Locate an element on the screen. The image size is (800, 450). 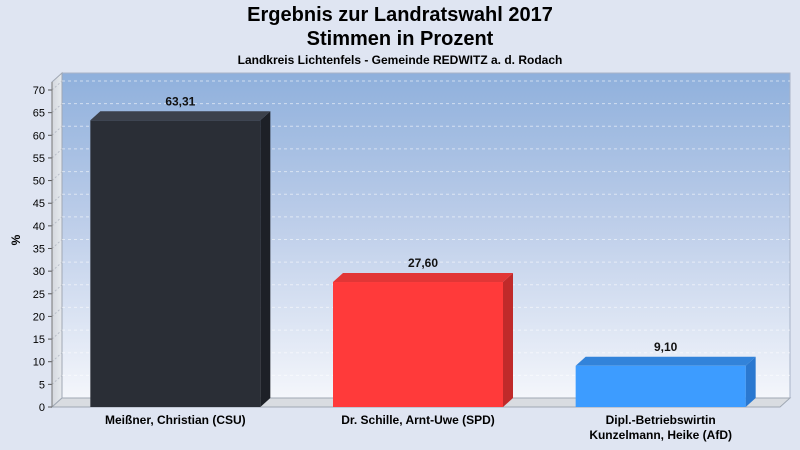
y-tick-label: 40 is located at coordinates (39, 227).